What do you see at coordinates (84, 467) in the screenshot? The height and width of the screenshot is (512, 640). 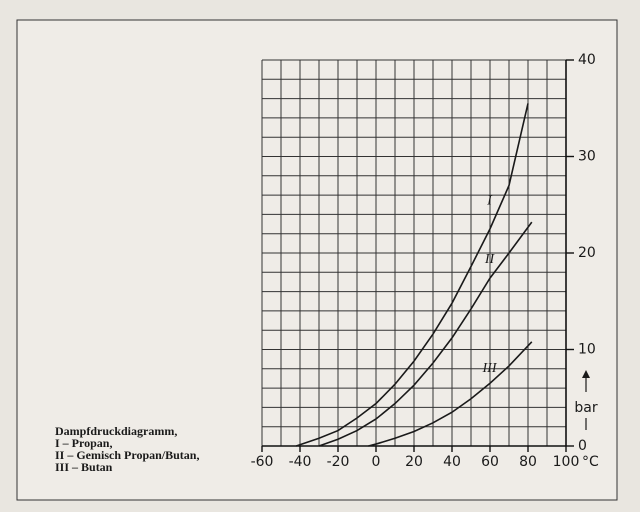 I see `caption-line: III – Butan` at bounding box center [84, 467].